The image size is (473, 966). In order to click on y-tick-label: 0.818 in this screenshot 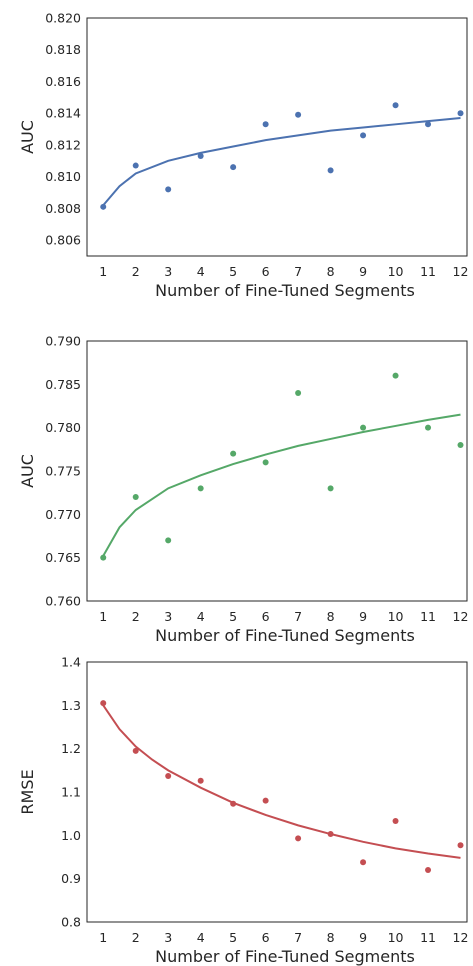, I will do `click(63, 49)`.